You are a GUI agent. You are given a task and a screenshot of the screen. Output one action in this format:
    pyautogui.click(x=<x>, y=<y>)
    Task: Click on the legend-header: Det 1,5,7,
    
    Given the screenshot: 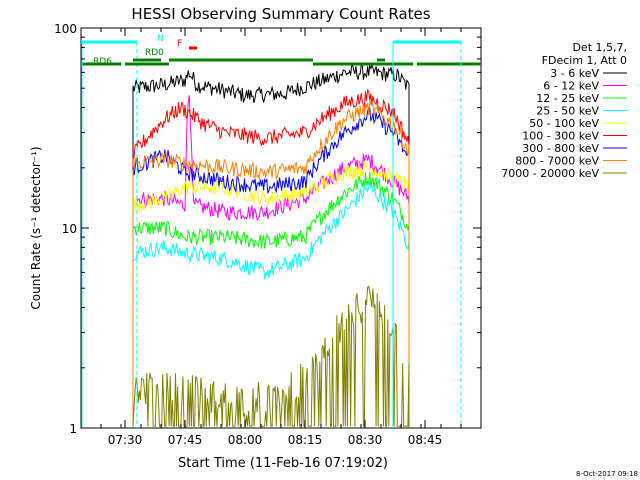 What is the action you would take?
    pyautogui.click(x=599, y=47)
    